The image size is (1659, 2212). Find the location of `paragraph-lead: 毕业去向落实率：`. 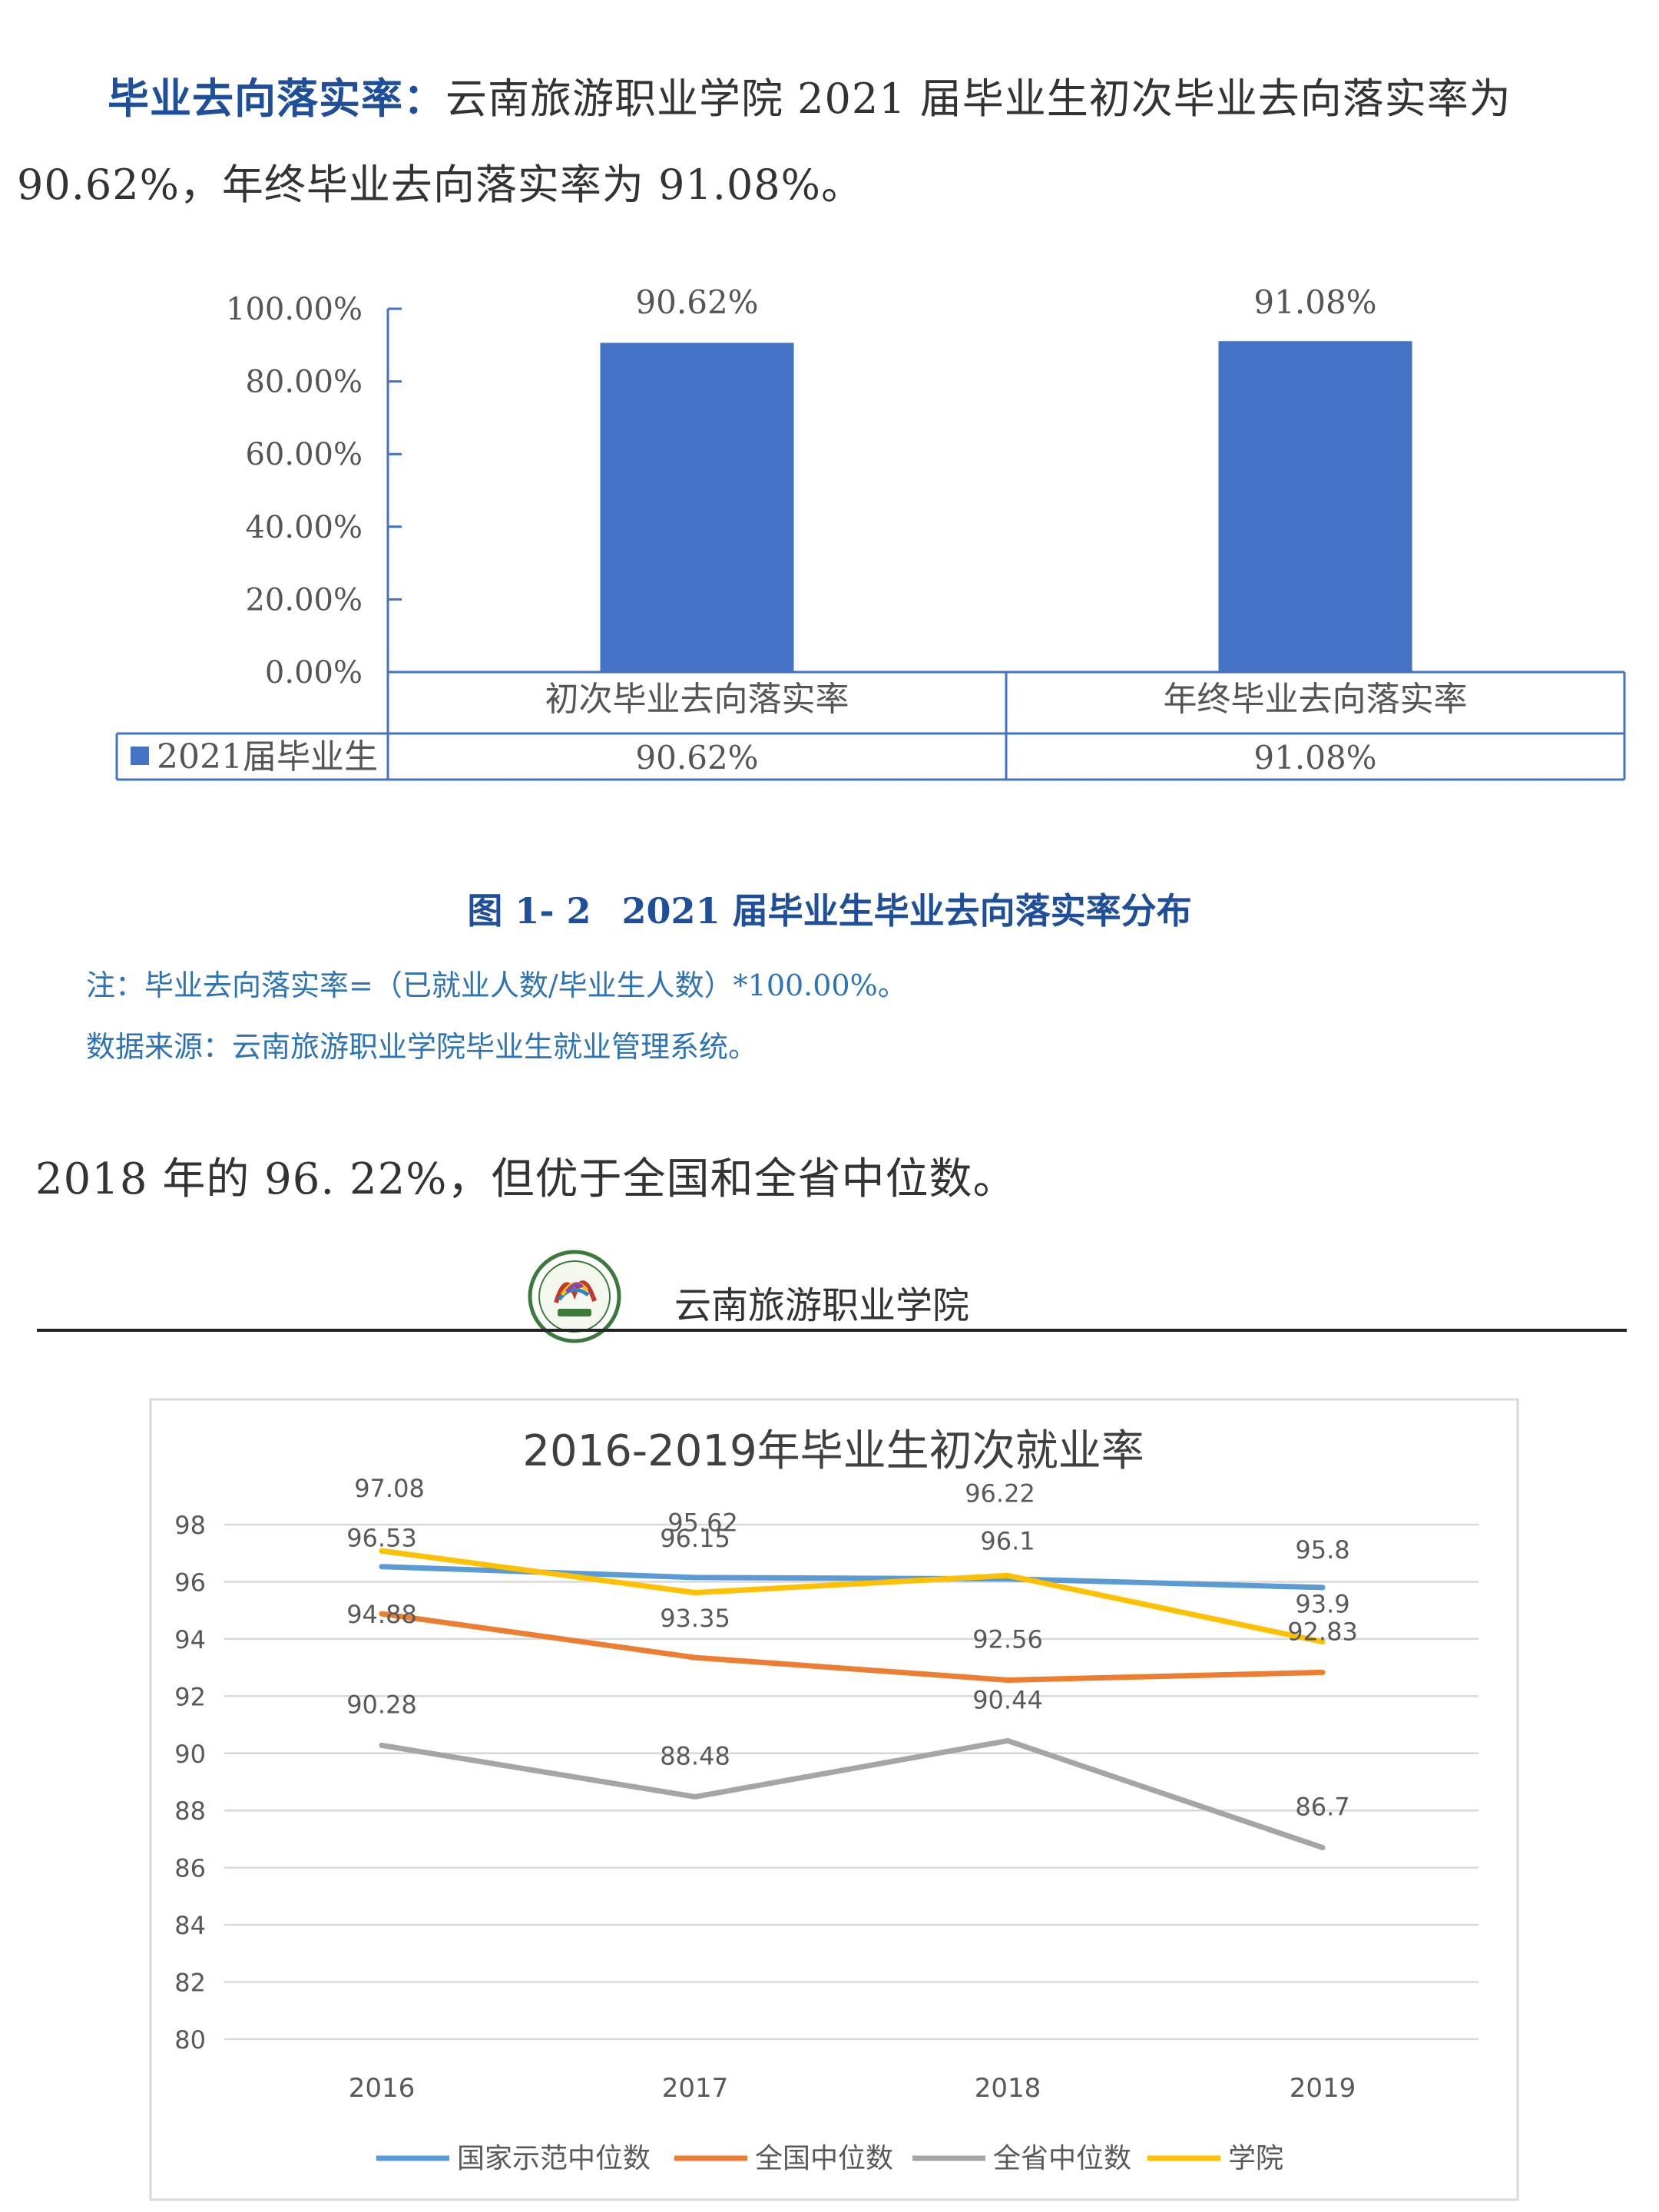

paragraph-lead: 毕业去向落实率： is located at coordinates (276, 99).